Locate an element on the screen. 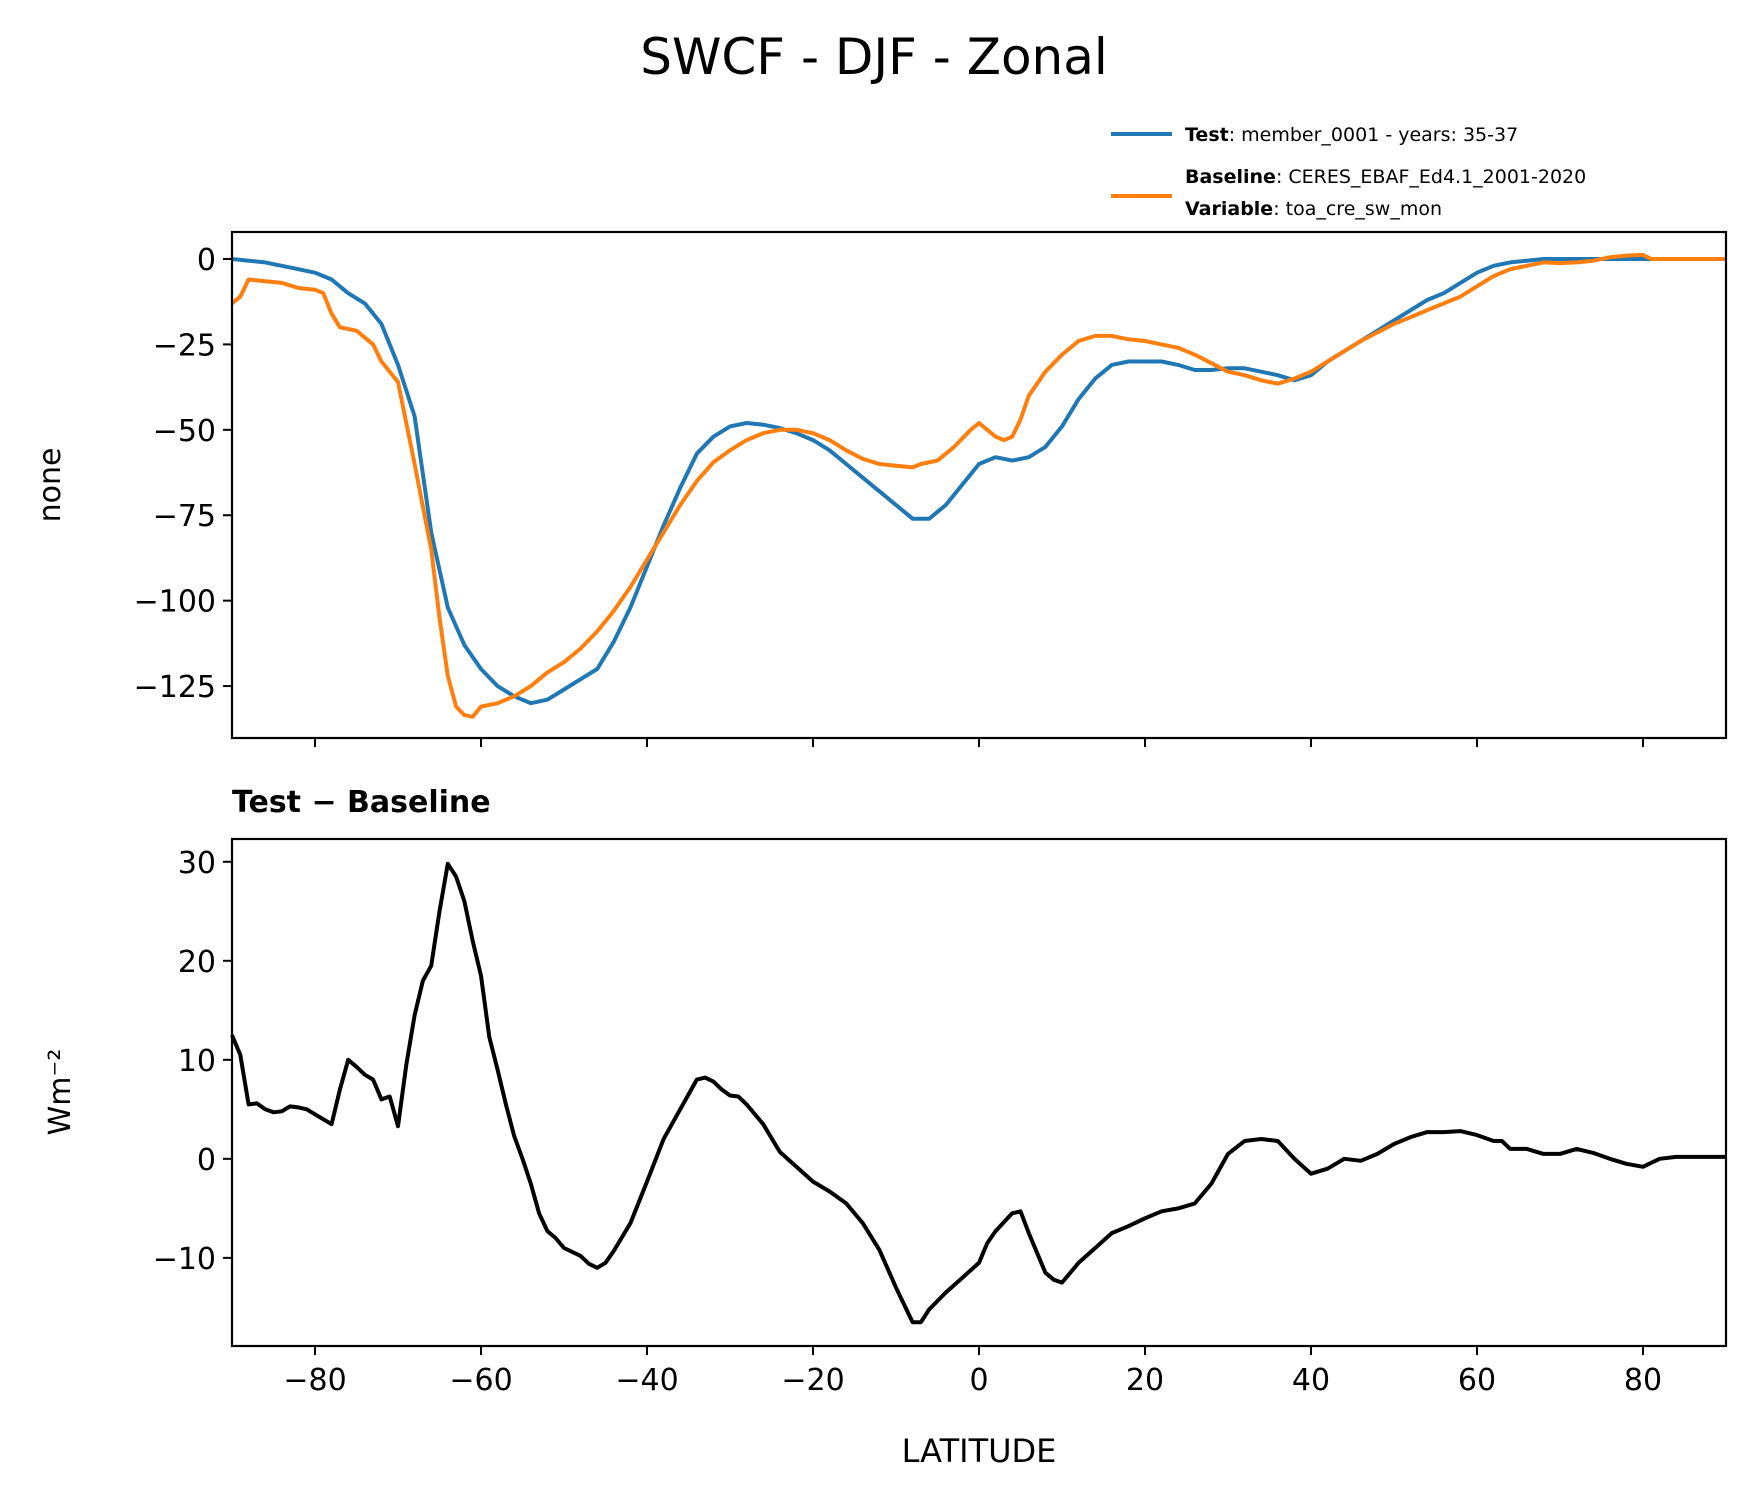 This screenshot has height=1496, width=1748. x-tick-label: −60 is located at coordinates (480, 1380).